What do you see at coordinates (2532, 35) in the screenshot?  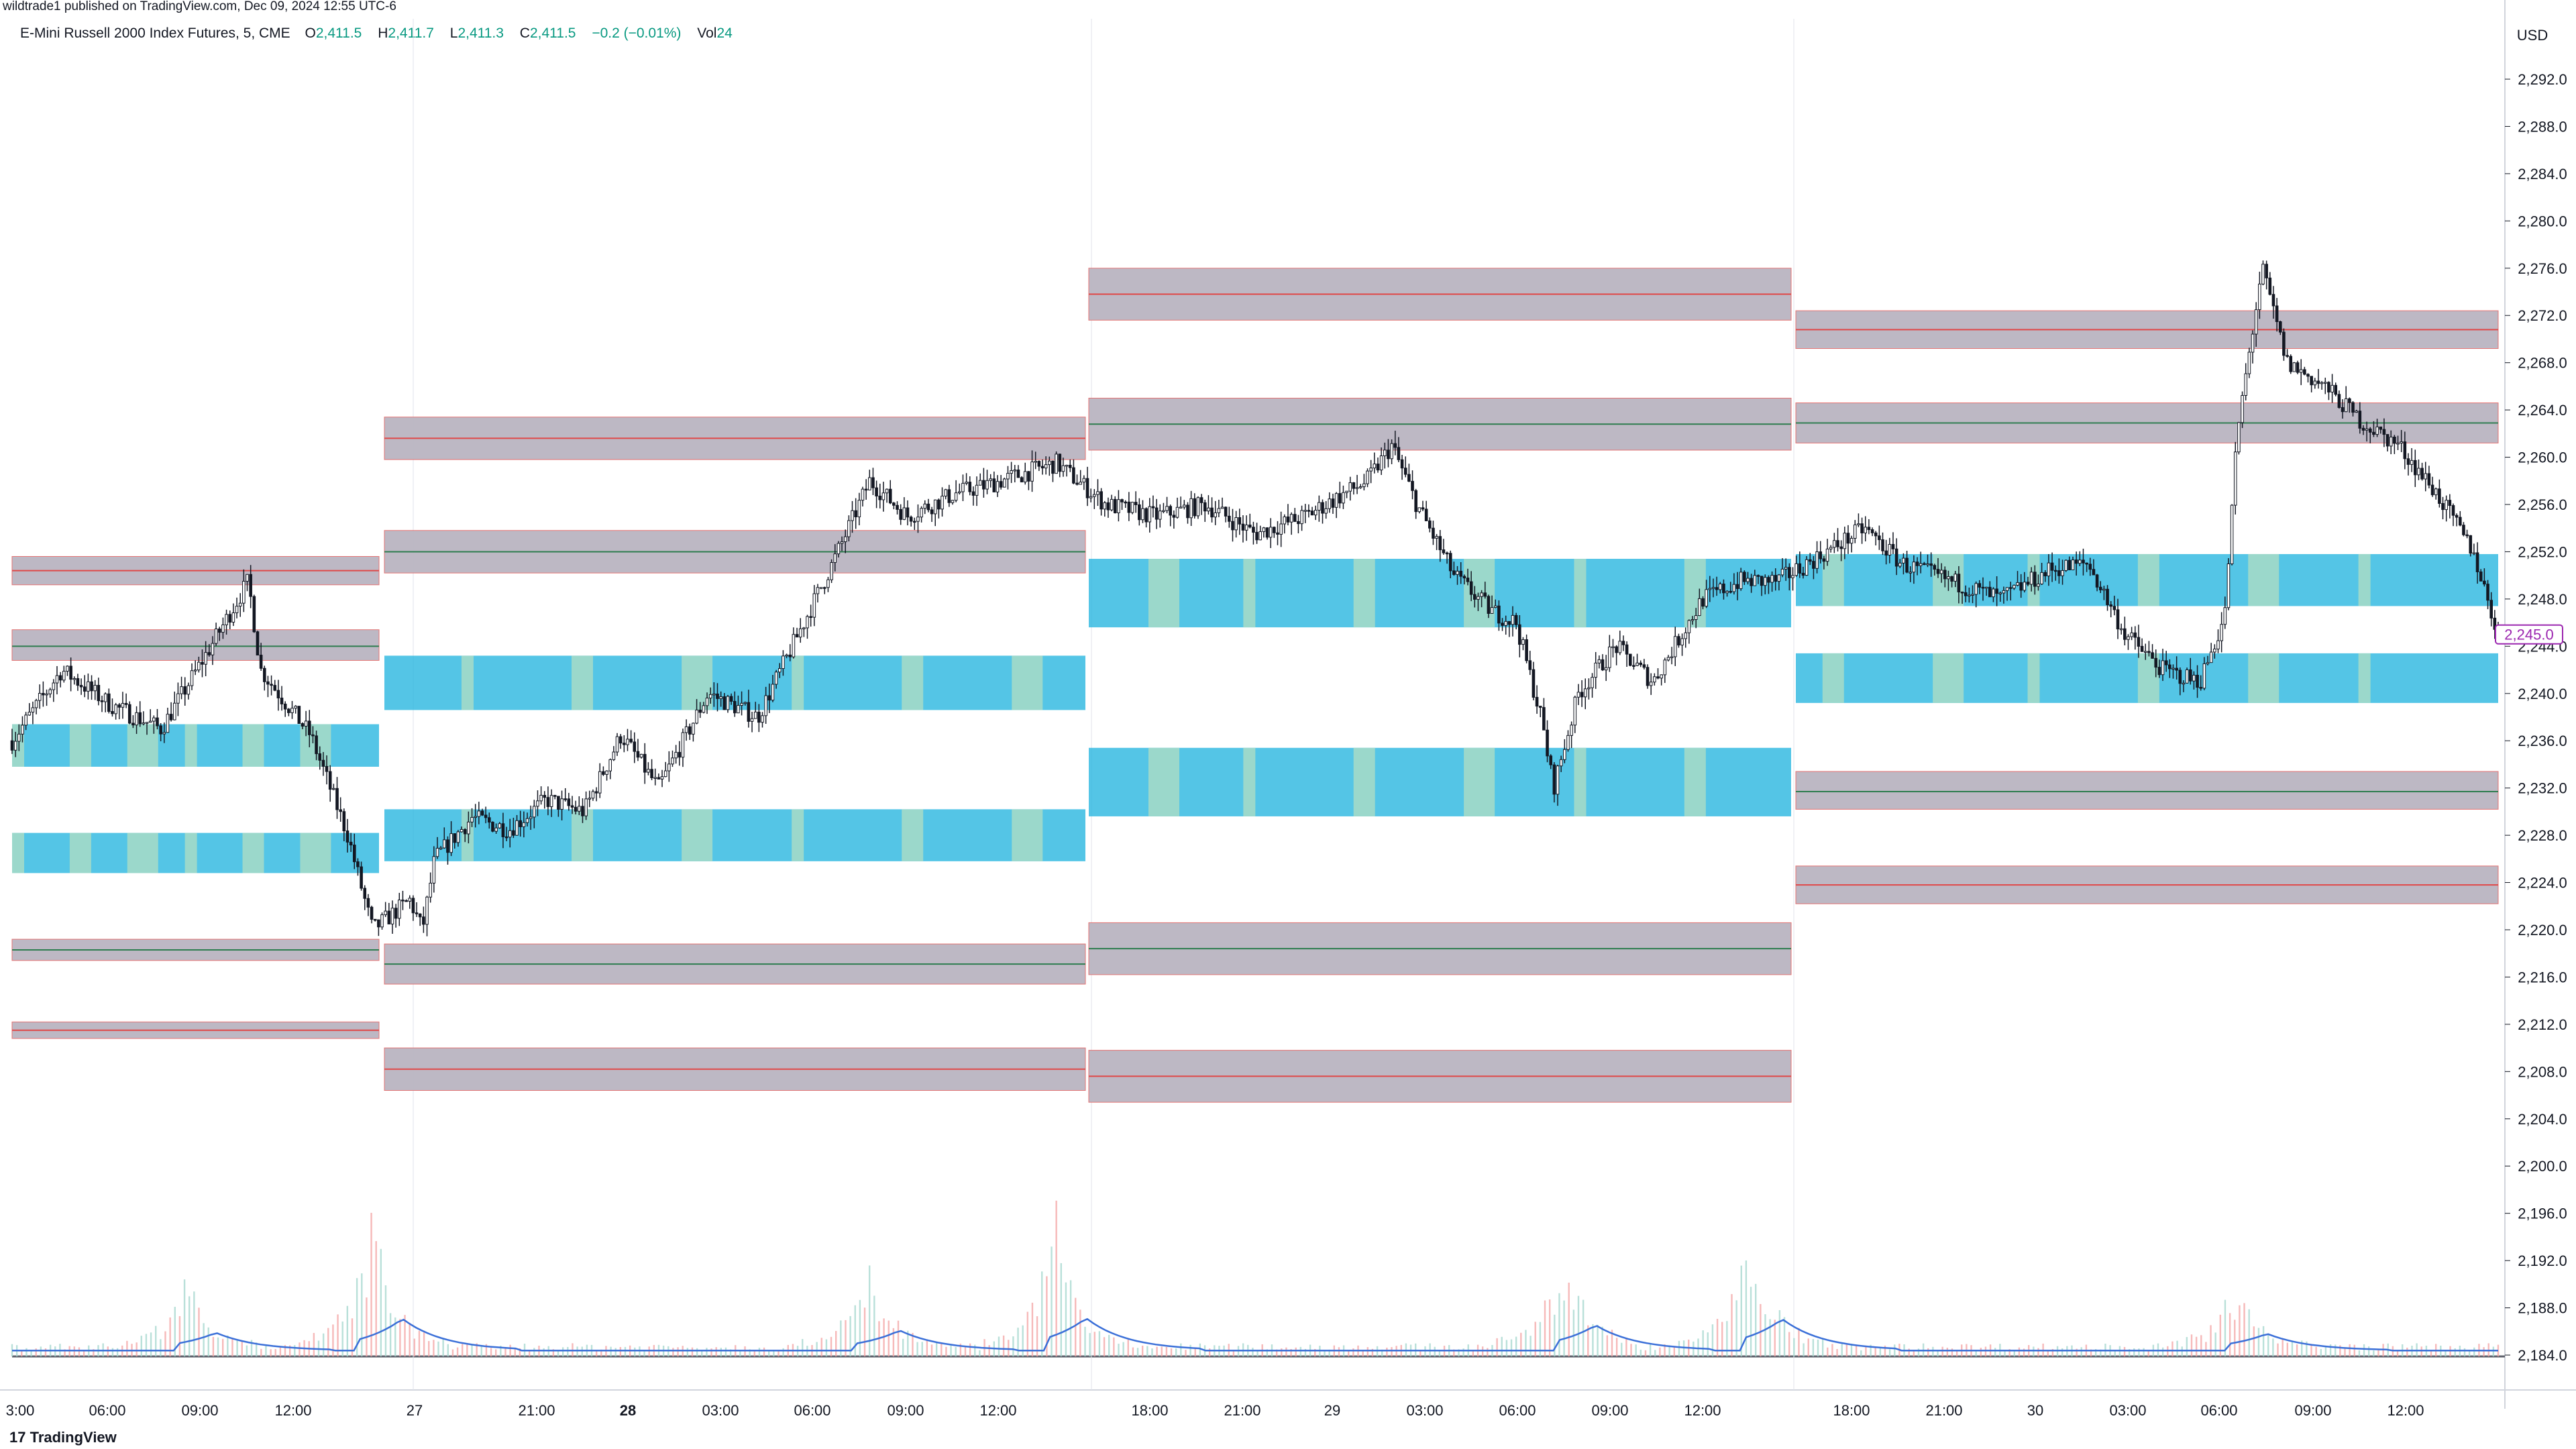 I see `currency-label: USD` at bounding box center [2532, 35].